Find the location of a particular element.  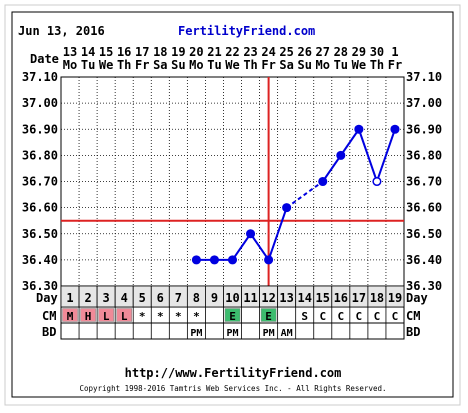

date-label: 19 is located at coordinates (178, 52).